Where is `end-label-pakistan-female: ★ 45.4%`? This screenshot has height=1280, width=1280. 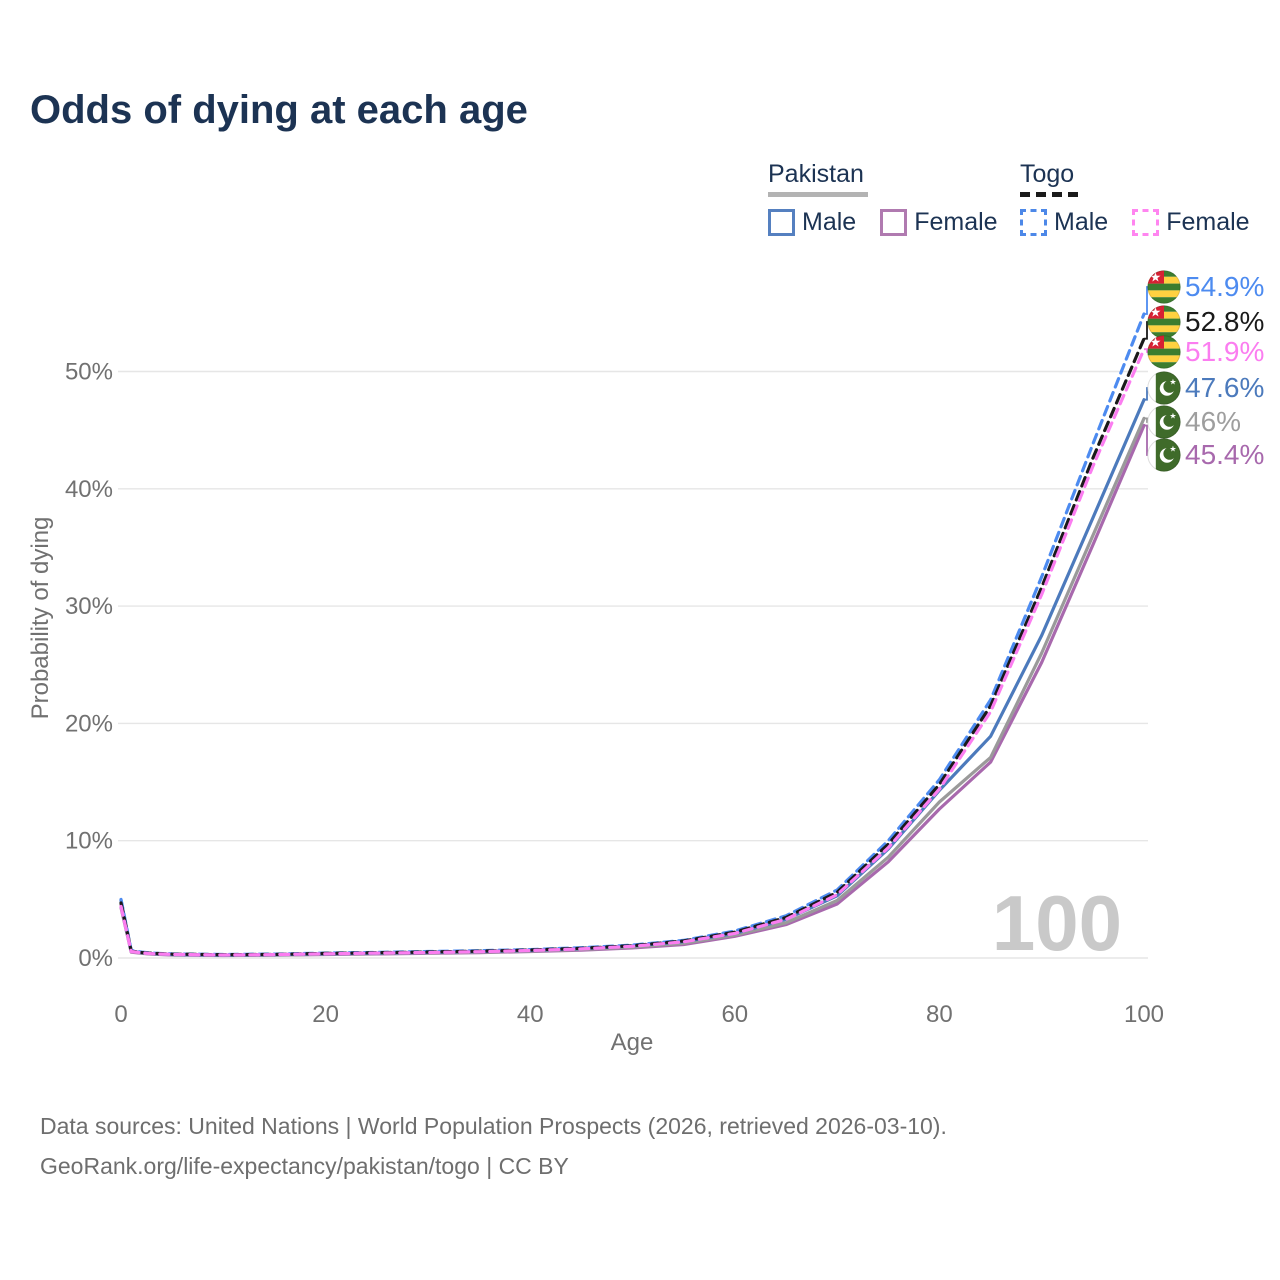 end-label-pakistan-female: ★ 45.4% is located at coordinates (1205, 455).